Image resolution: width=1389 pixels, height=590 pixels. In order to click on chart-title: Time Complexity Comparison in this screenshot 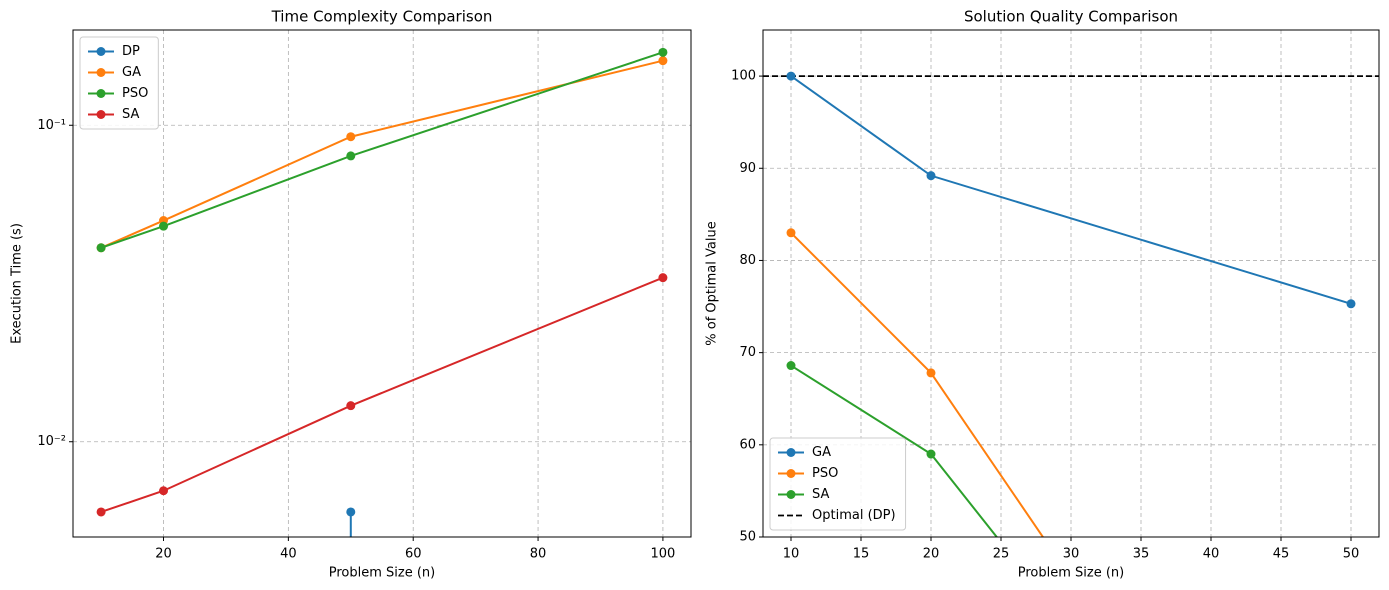, I will do `click(382, 17)`.